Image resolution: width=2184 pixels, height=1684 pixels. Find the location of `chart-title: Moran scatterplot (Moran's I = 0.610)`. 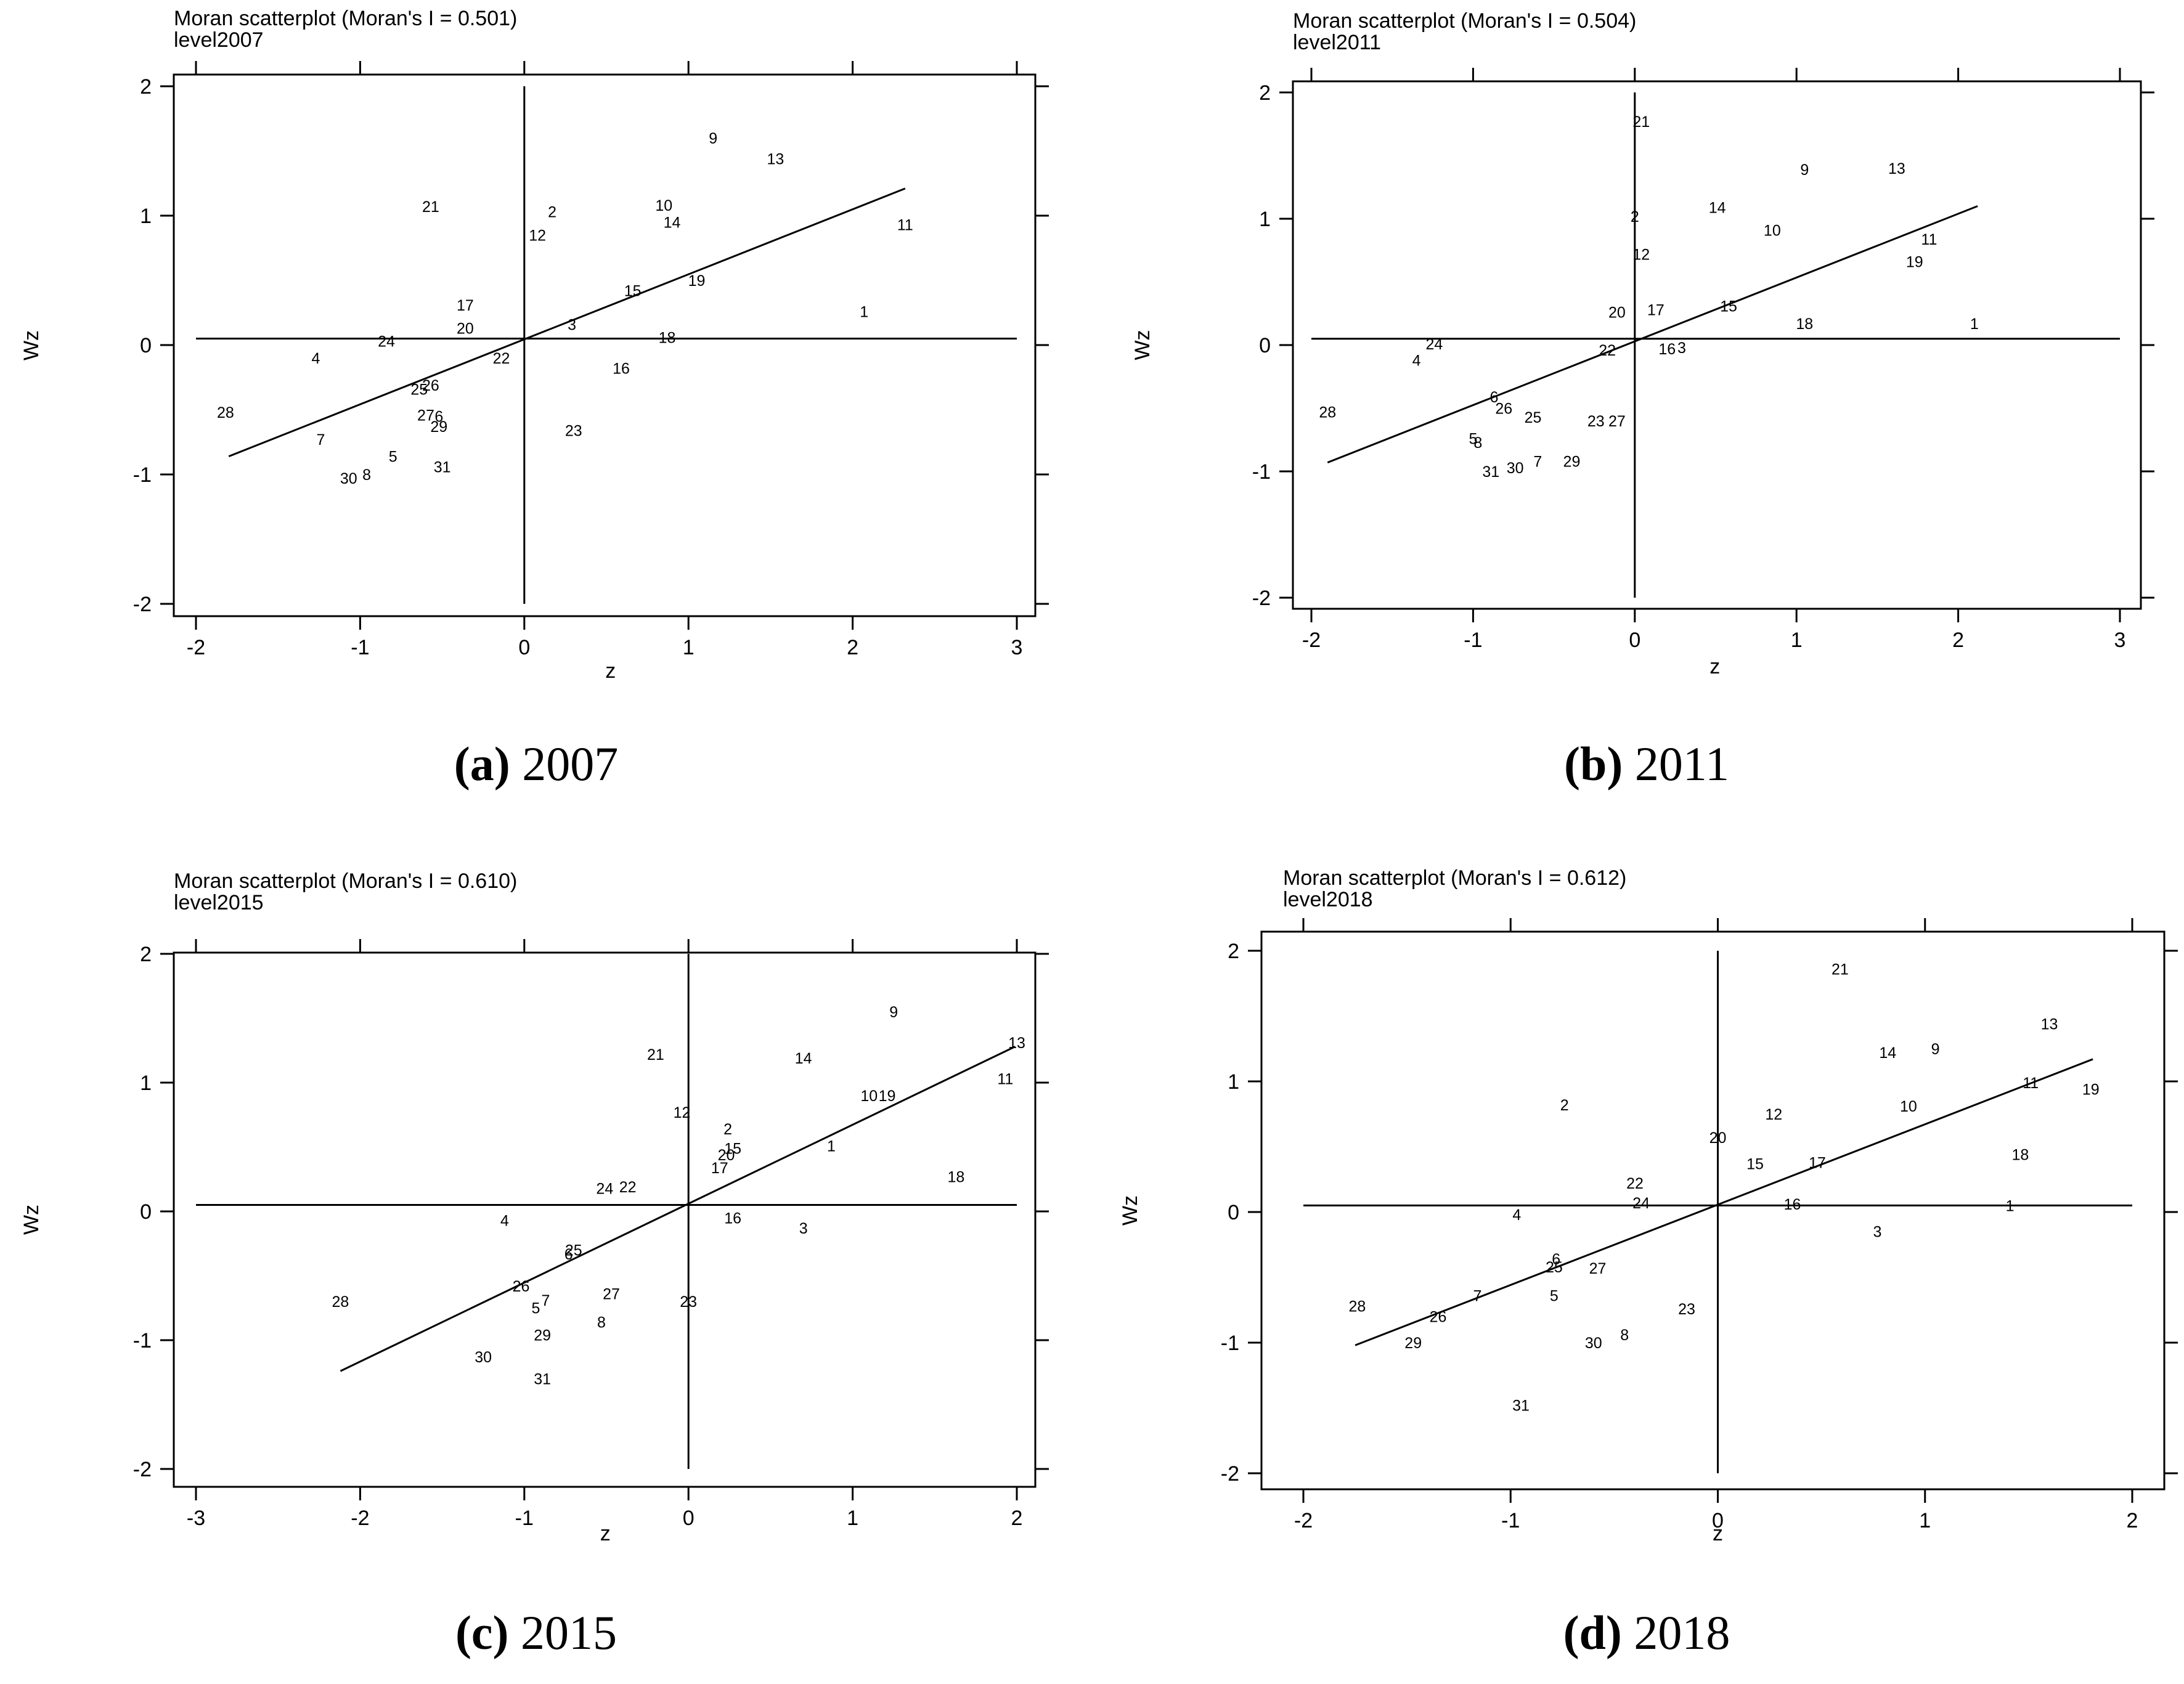

chart-title: Moran scatterplot (Moran's I = 0.610) is located at coordinates (346, 881).